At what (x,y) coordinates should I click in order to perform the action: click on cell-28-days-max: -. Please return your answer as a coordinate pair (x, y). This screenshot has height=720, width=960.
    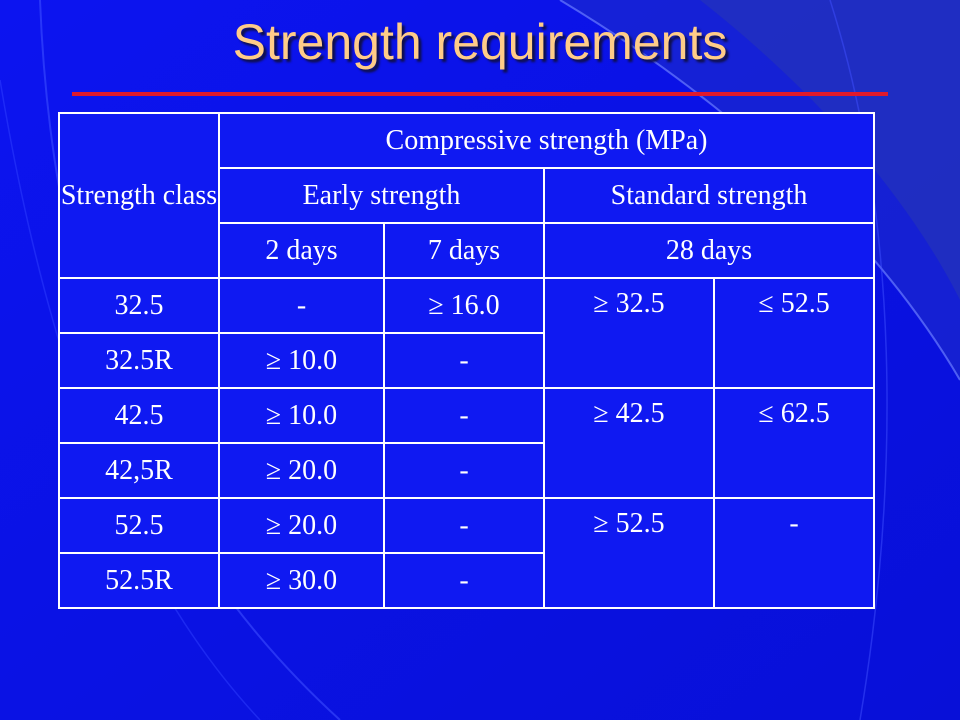
    Looking at the image, I should click on (794, 553).